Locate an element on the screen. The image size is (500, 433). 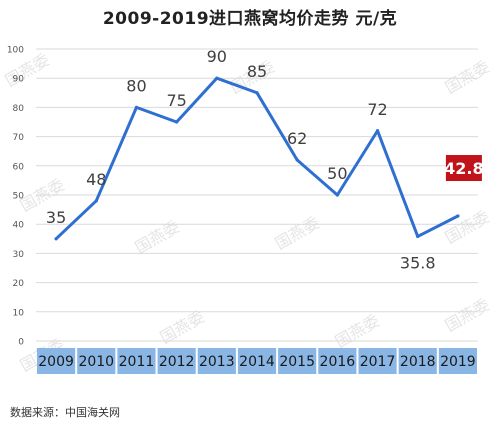
highlight-label-box is located at coordinates (463, 168).